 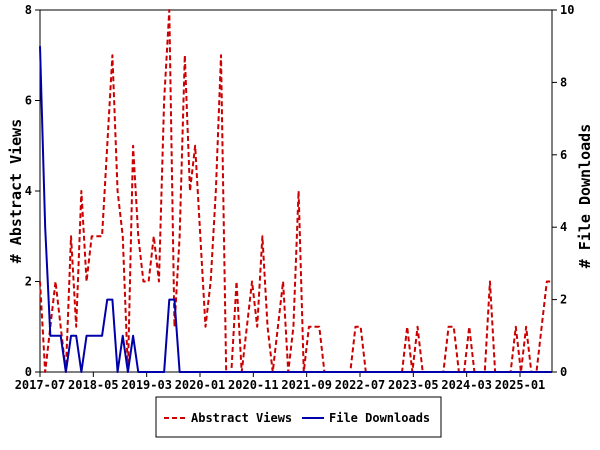 What do you see at coordinates (146, 385) in the screenshot?
I see `x-tick-label: 2019-03` at bounding box center [146, 385].